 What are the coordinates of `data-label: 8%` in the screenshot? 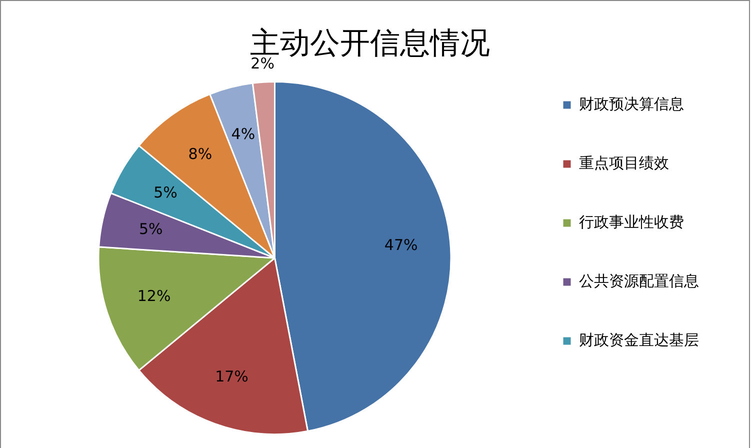 It's located at (200, 154).